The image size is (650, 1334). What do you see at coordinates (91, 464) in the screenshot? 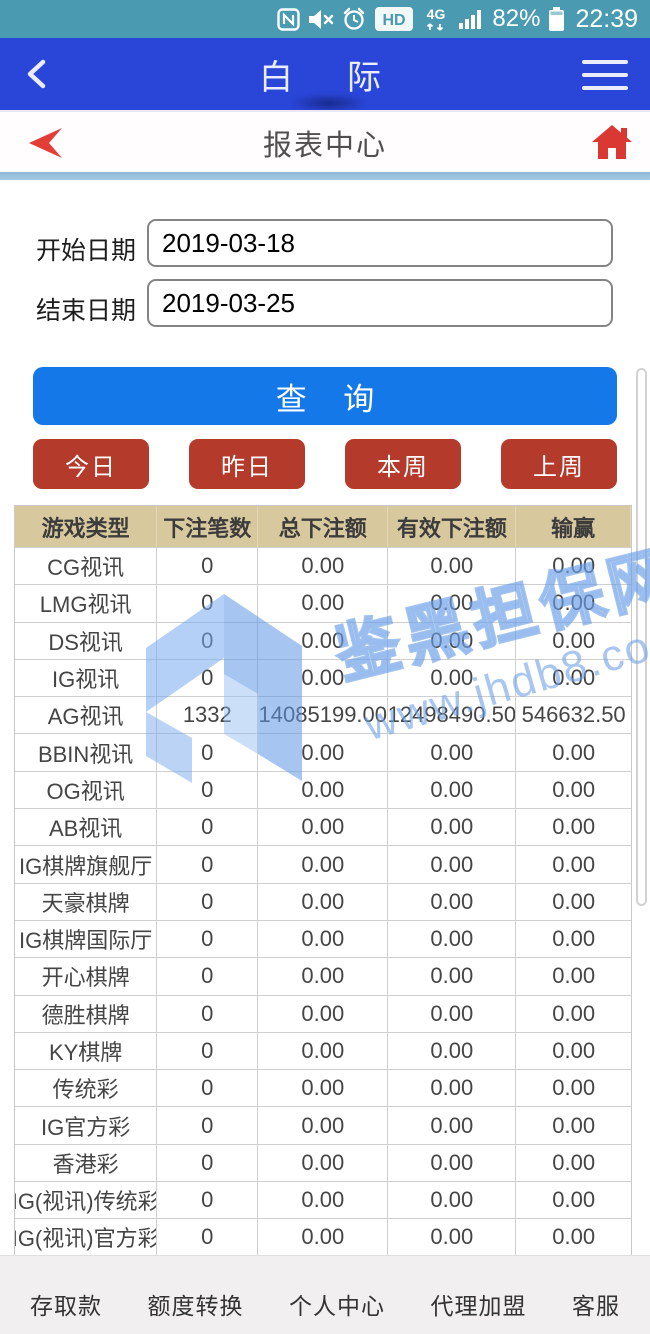
I see `quick-button-0: 今日` at bounding box center [91, 464].